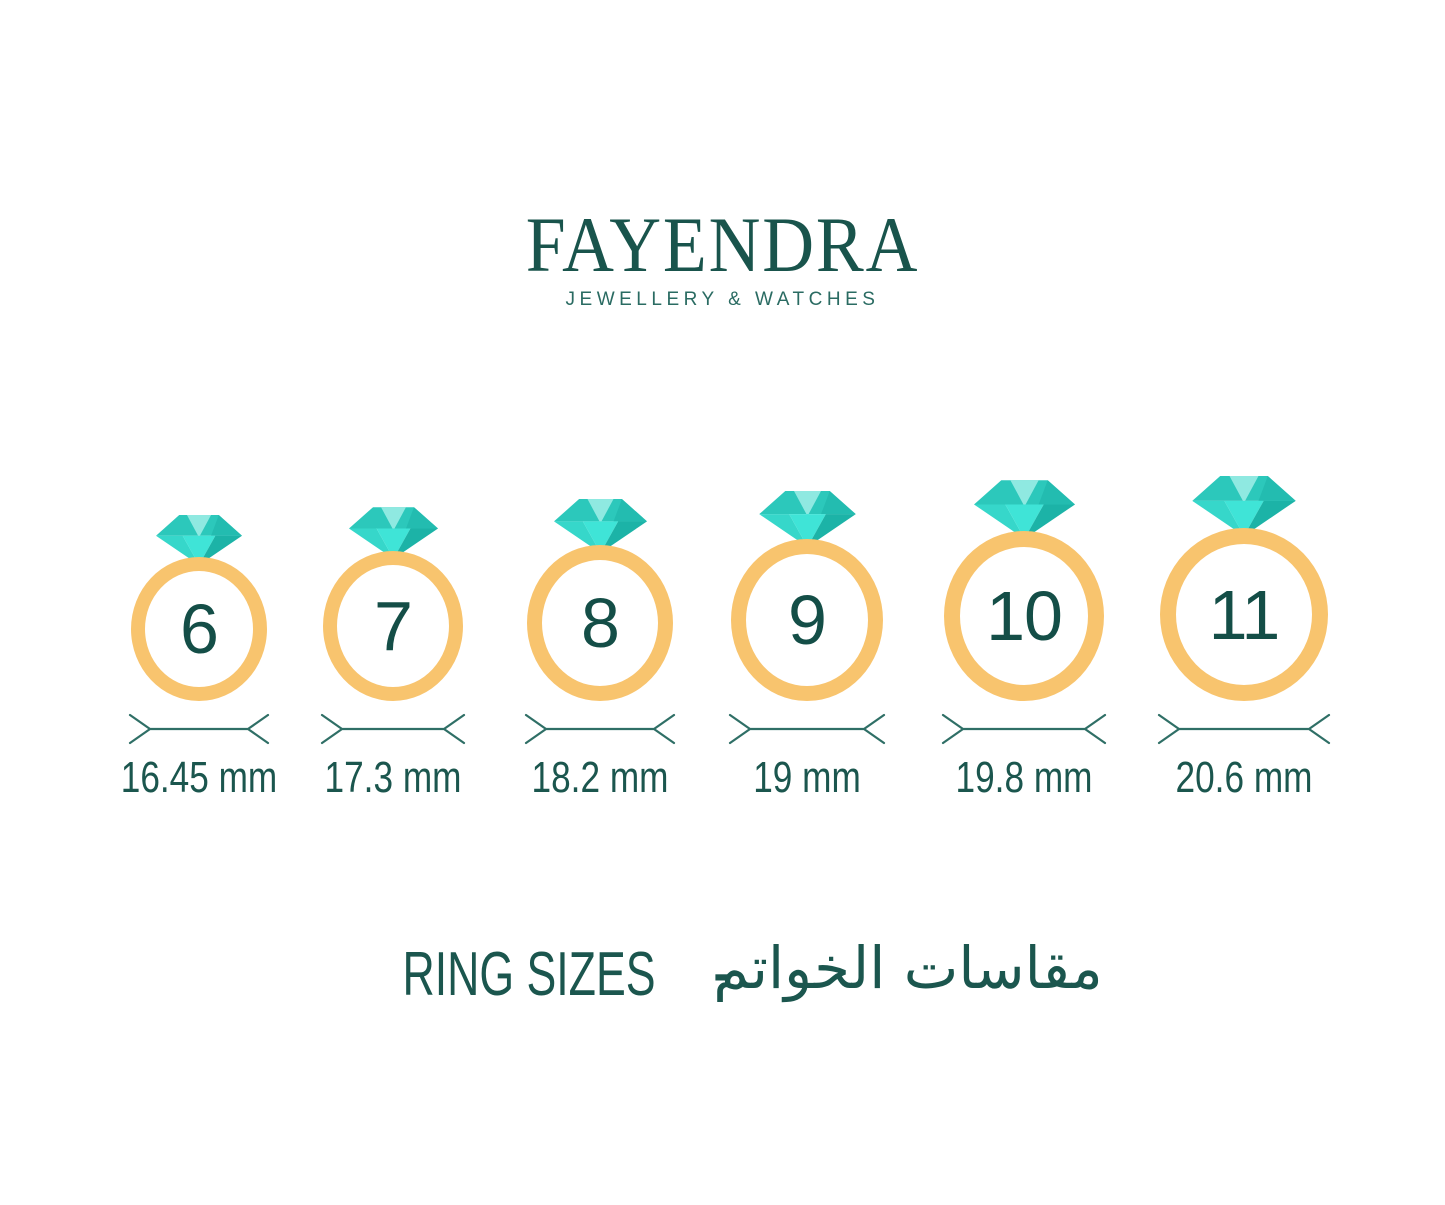  I want to click on ring-size-item: 10 19.8 mm, so click(1024, 660).